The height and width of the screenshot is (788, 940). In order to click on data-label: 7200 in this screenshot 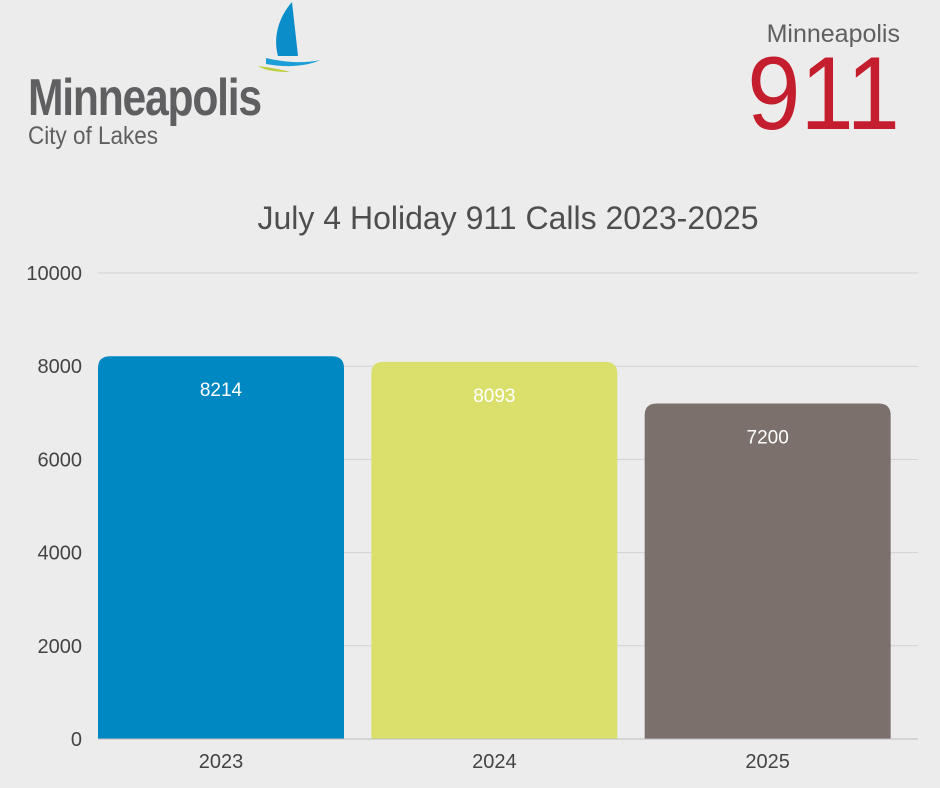, I will do `click(768, 437)`.